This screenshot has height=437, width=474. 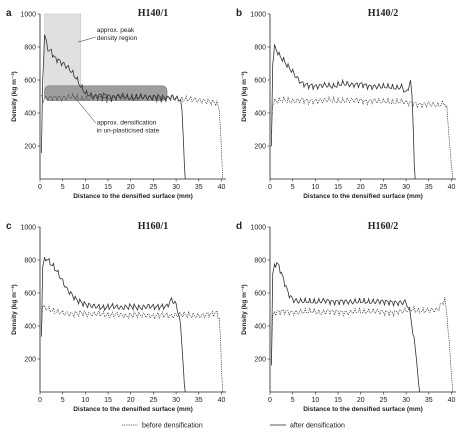 I want to click on panel-letter: a, so click(x=9, y=13).